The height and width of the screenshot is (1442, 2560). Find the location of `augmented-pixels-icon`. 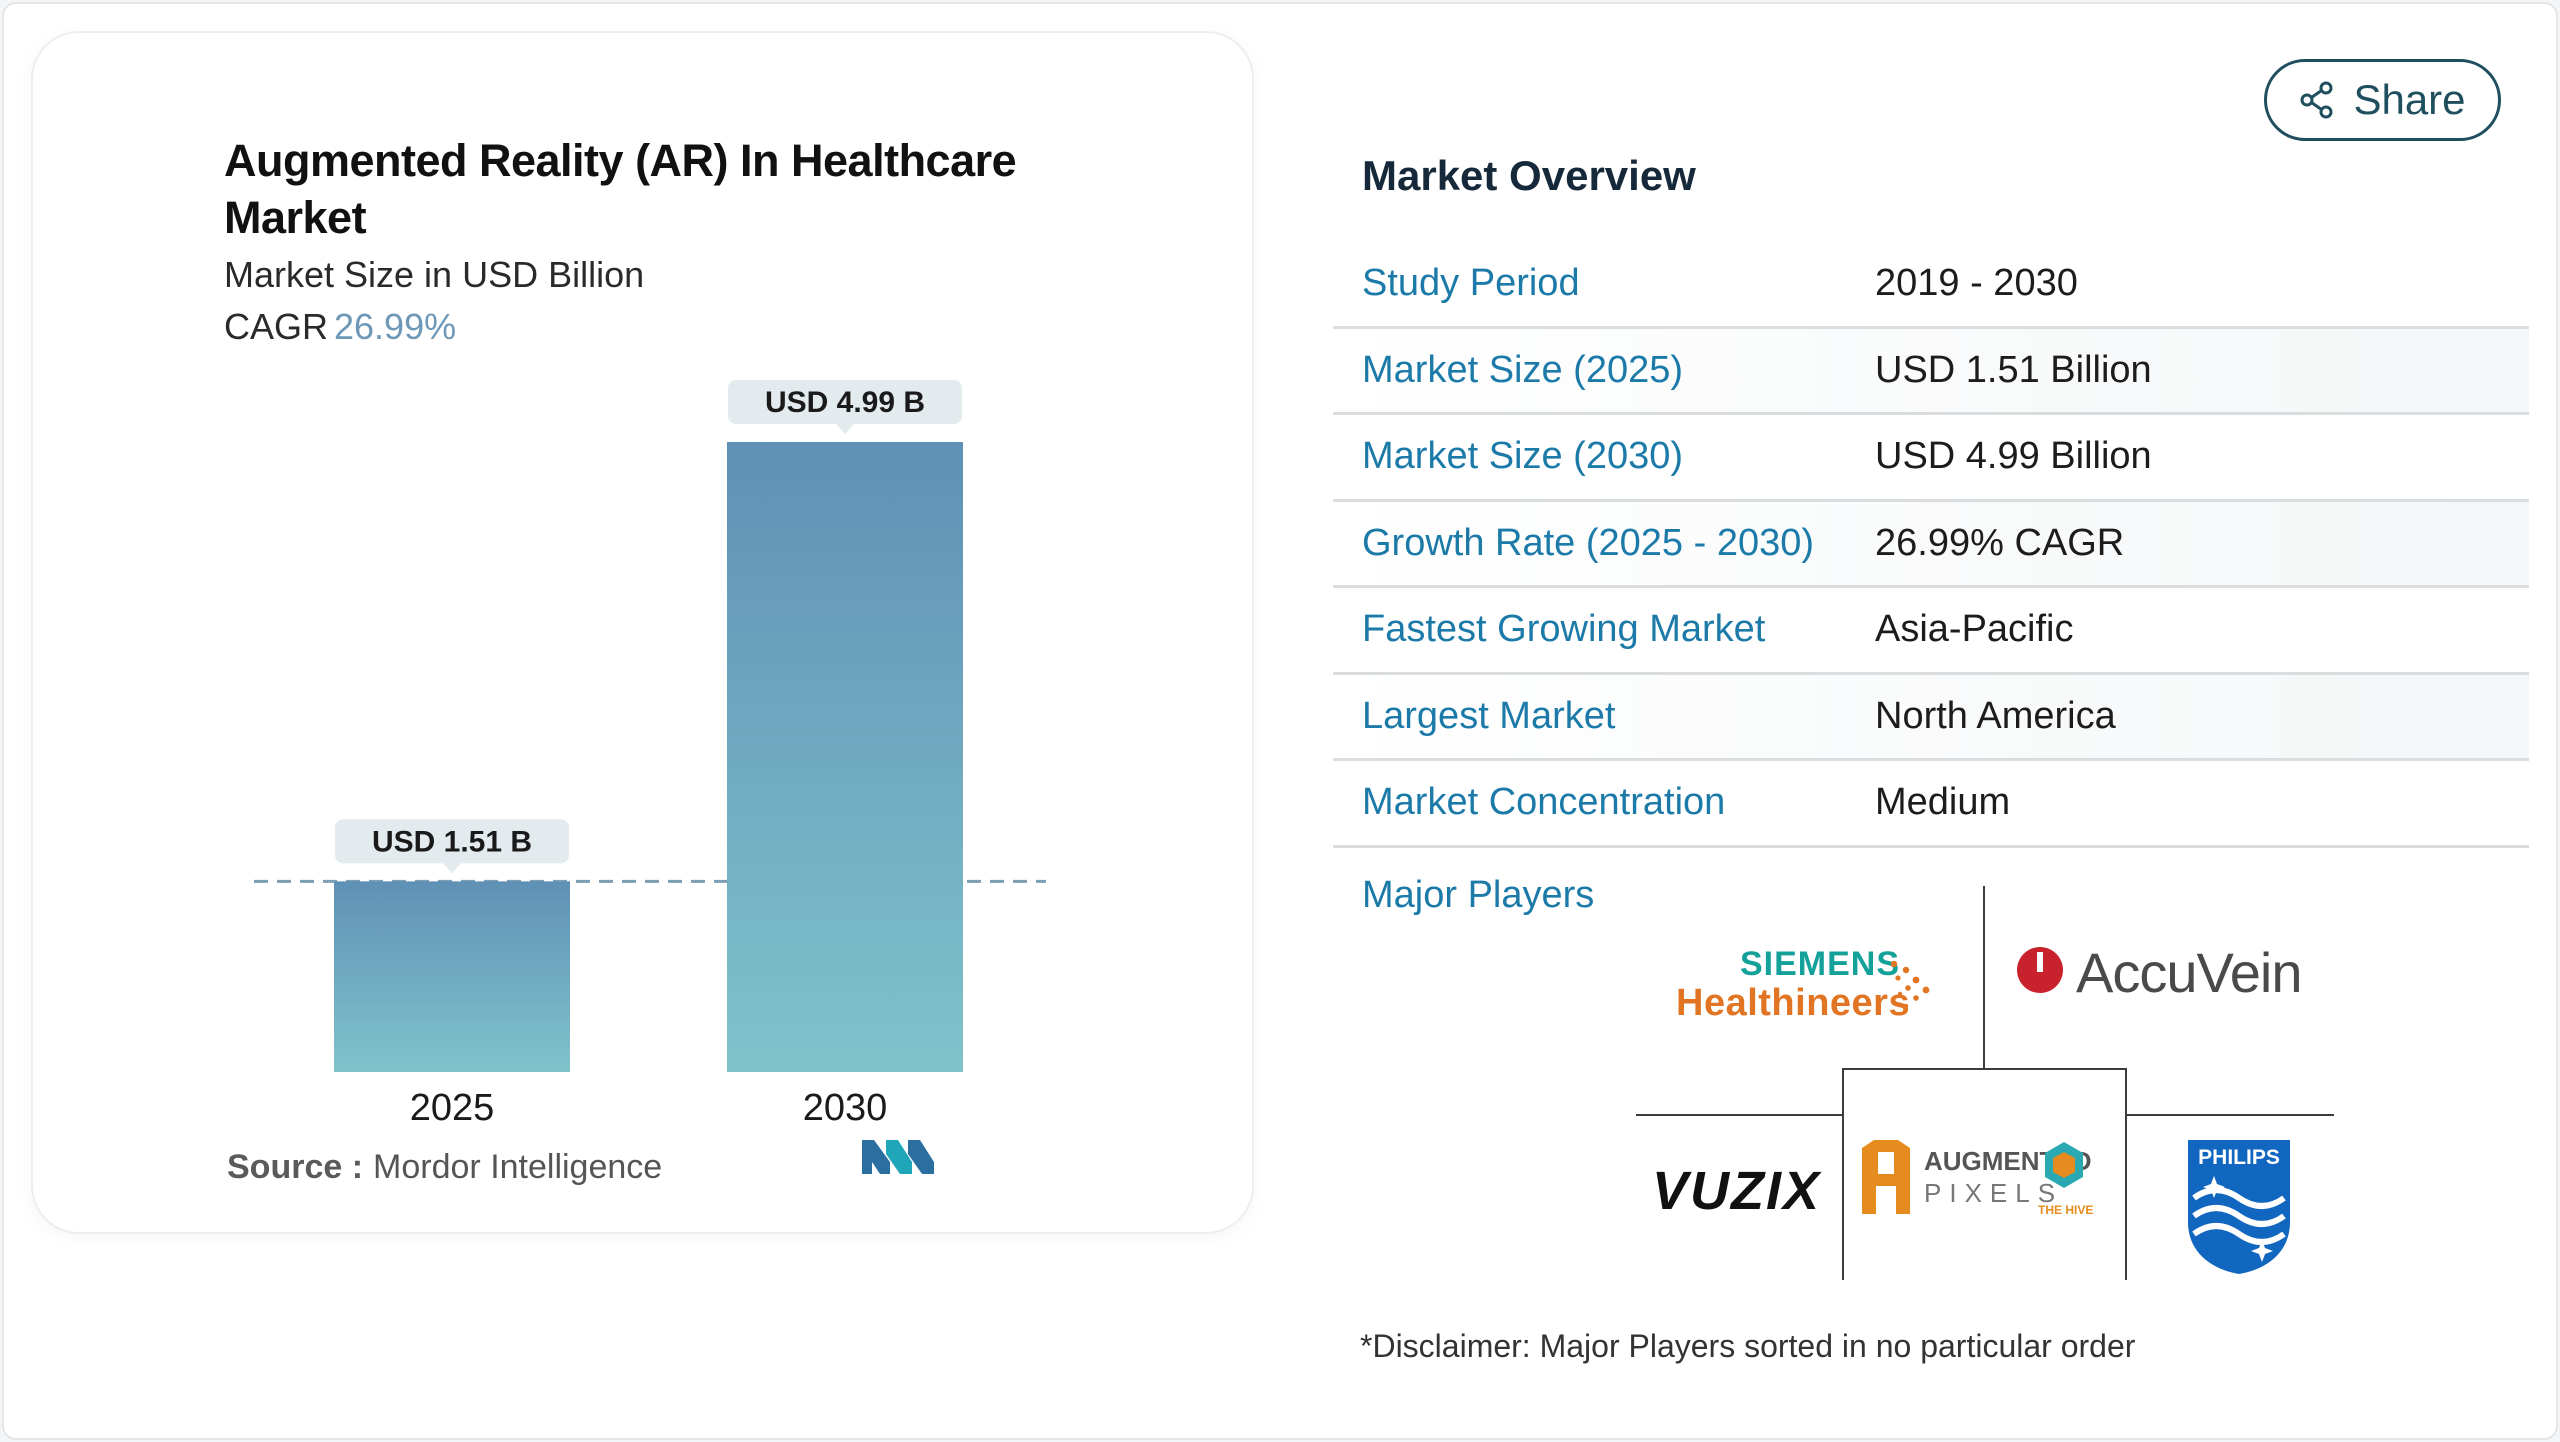

augmented-pixels-icon is located at coordinates (1886, 1177).